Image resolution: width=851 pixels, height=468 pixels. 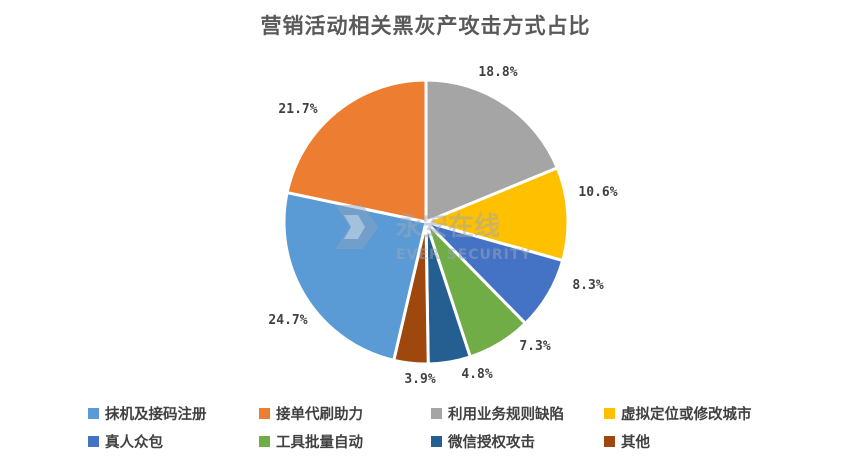 I want to click on slice-data-label: 8.3%, so click(x=587, y=285).